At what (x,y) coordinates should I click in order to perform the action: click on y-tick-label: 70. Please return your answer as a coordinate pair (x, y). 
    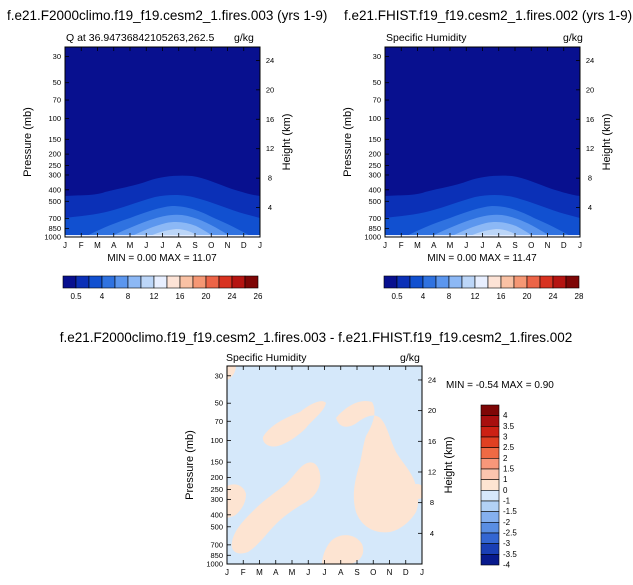
    Looking at the image, I should click on (57, 100).